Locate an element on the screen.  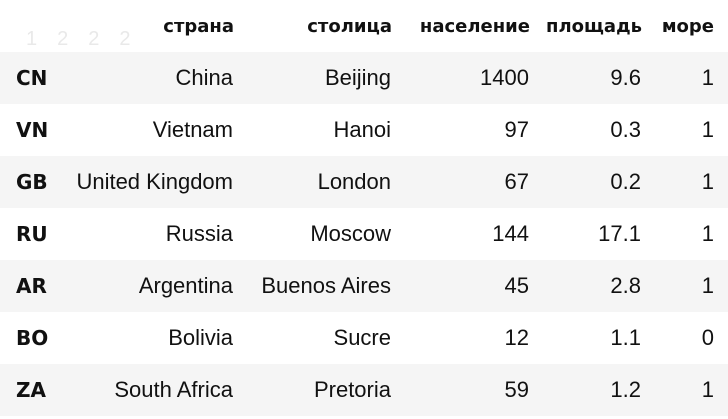
cell-population: 45 is located at coordinates (516, 285).